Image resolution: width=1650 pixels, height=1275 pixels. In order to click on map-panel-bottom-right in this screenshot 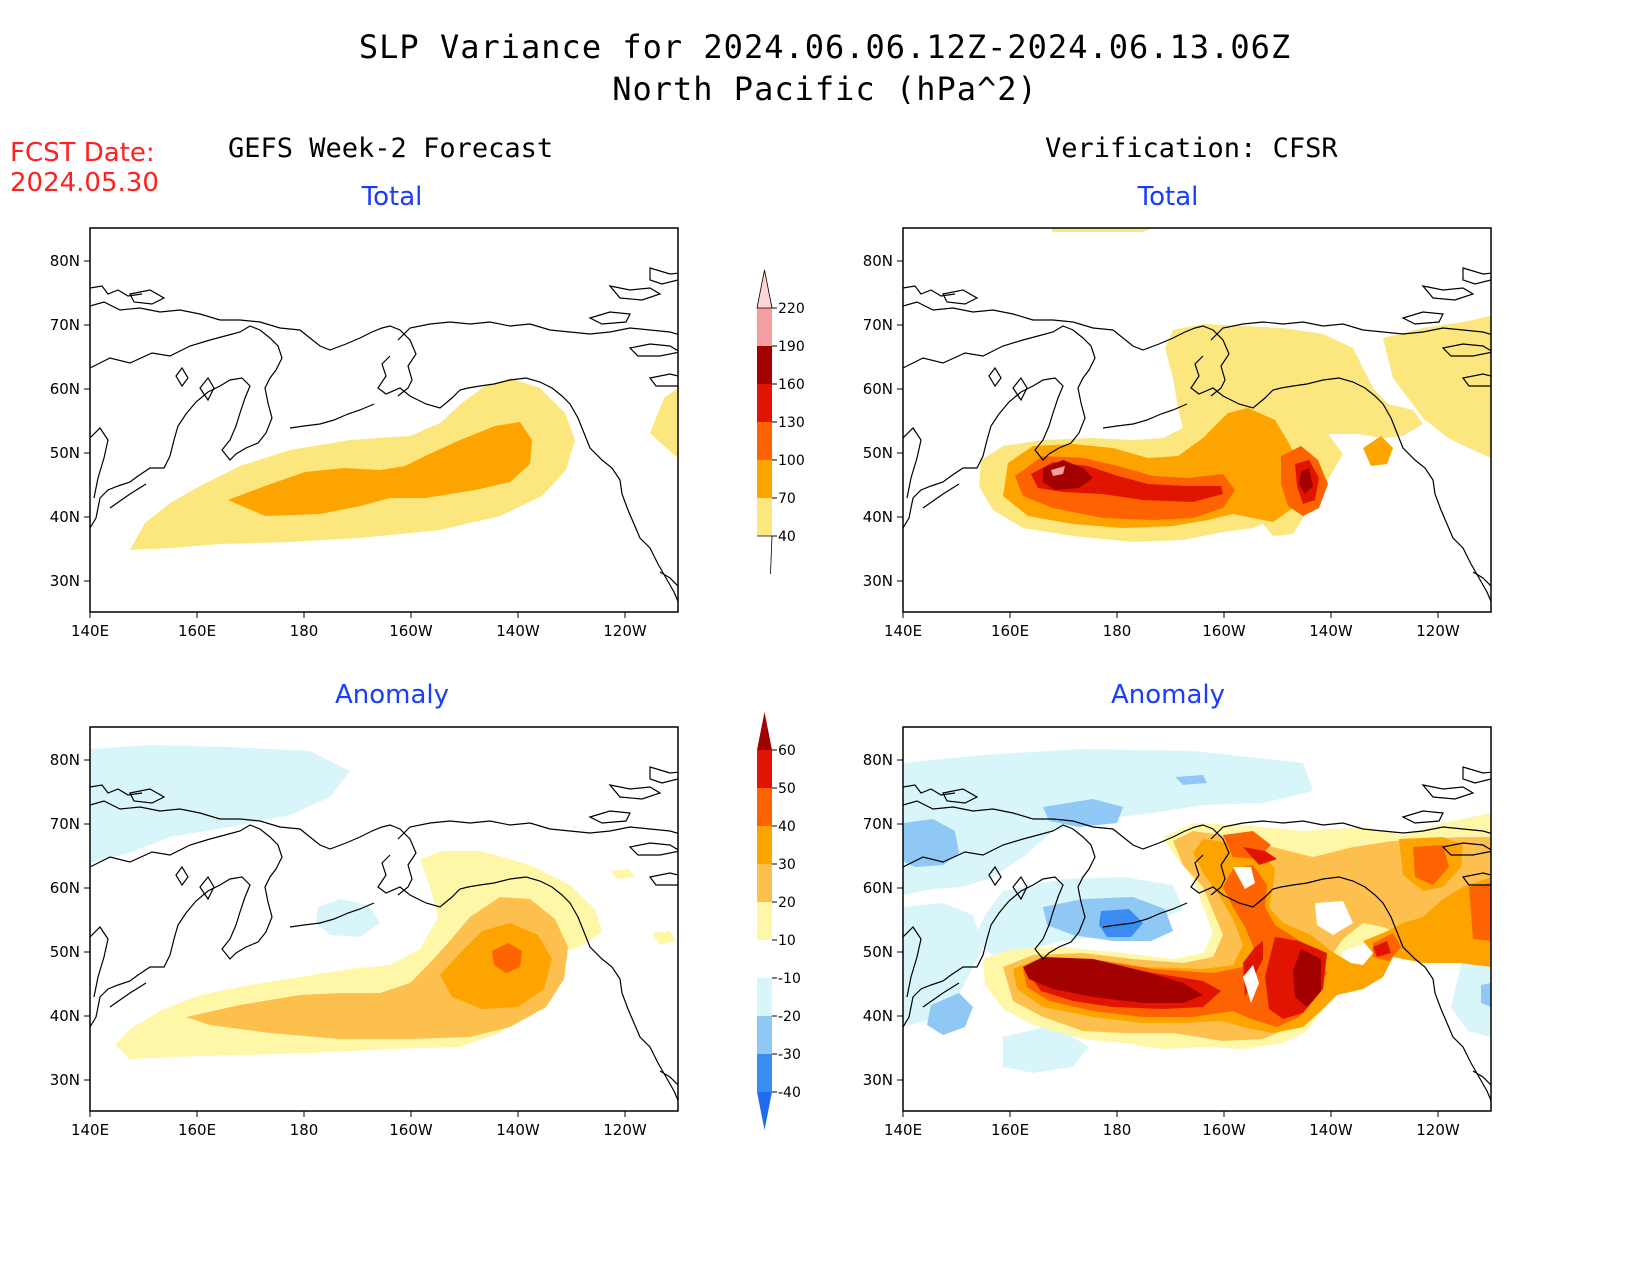, I will do `click(1197, 919)`.